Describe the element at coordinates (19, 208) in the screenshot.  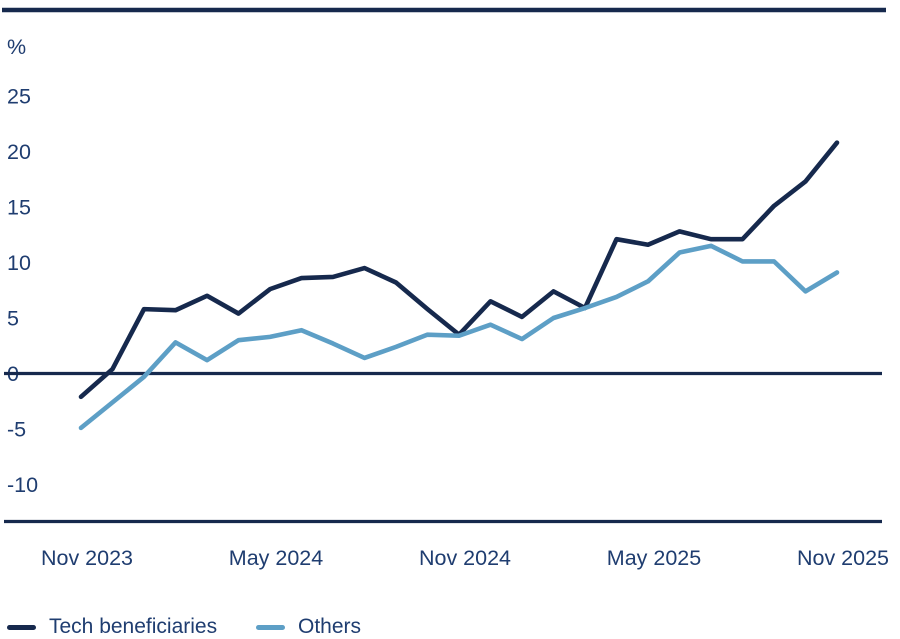
I see `y-axis-tick-label: 15` at that location.